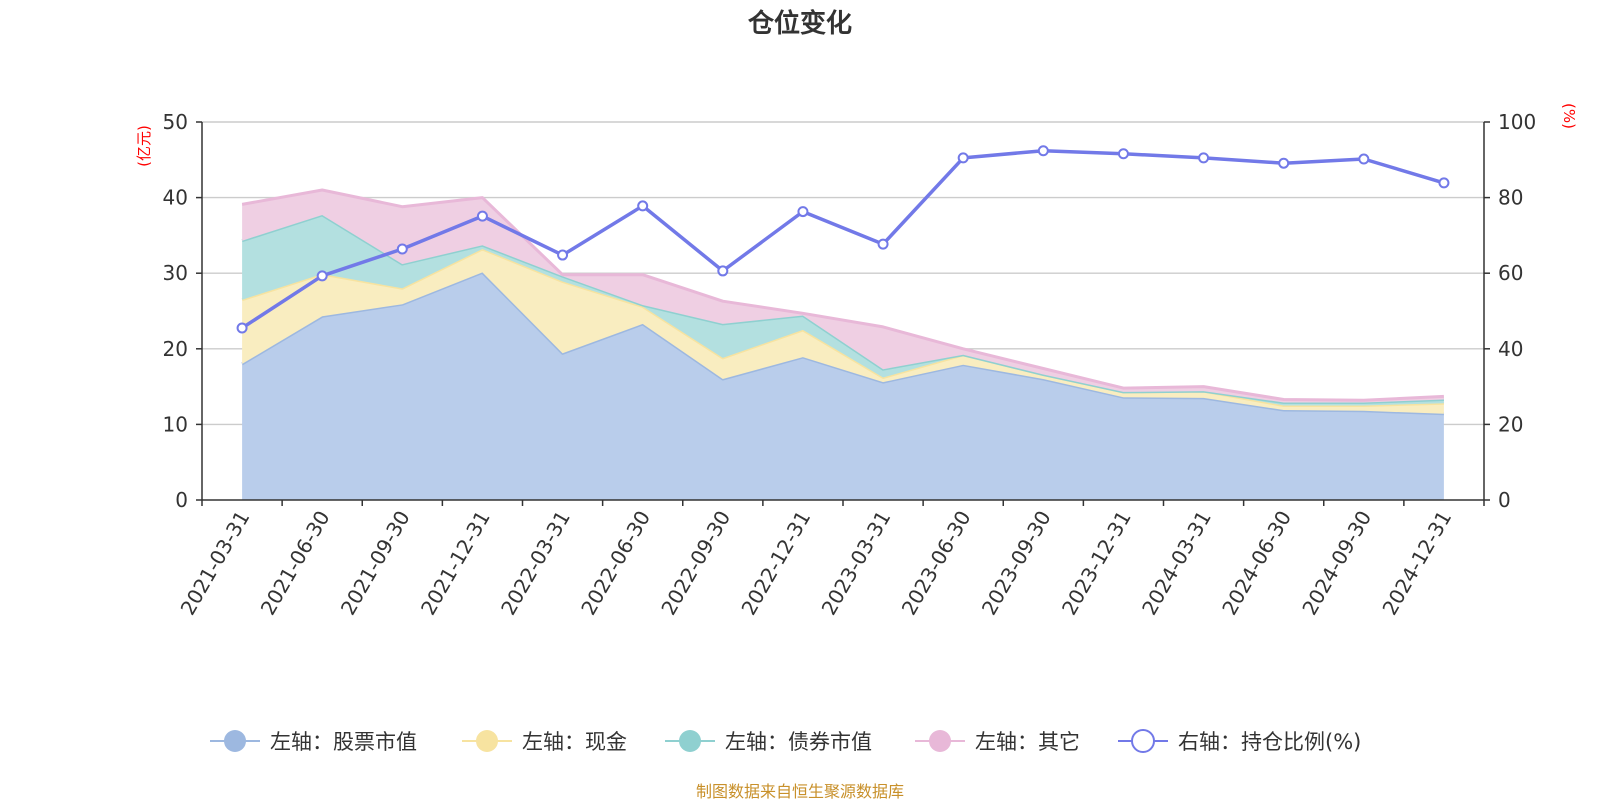  I want to click on legend-label-1: 左轴：股票市值, so click(343, 742).